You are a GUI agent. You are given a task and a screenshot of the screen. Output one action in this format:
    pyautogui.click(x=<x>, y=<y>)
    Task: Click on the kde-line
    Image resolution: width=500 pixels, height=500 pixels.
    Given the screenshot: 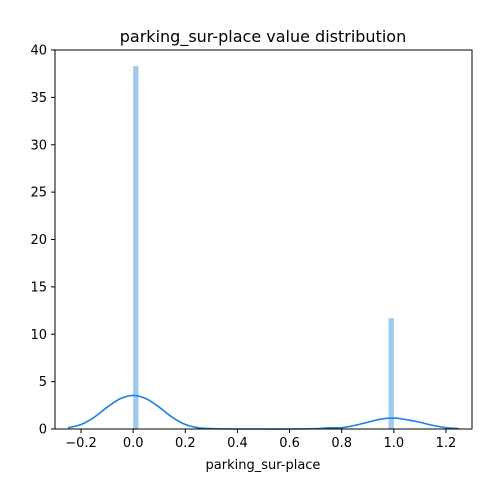 What is the action you would take?
    pyautogui.click(x=263, y=412)
    